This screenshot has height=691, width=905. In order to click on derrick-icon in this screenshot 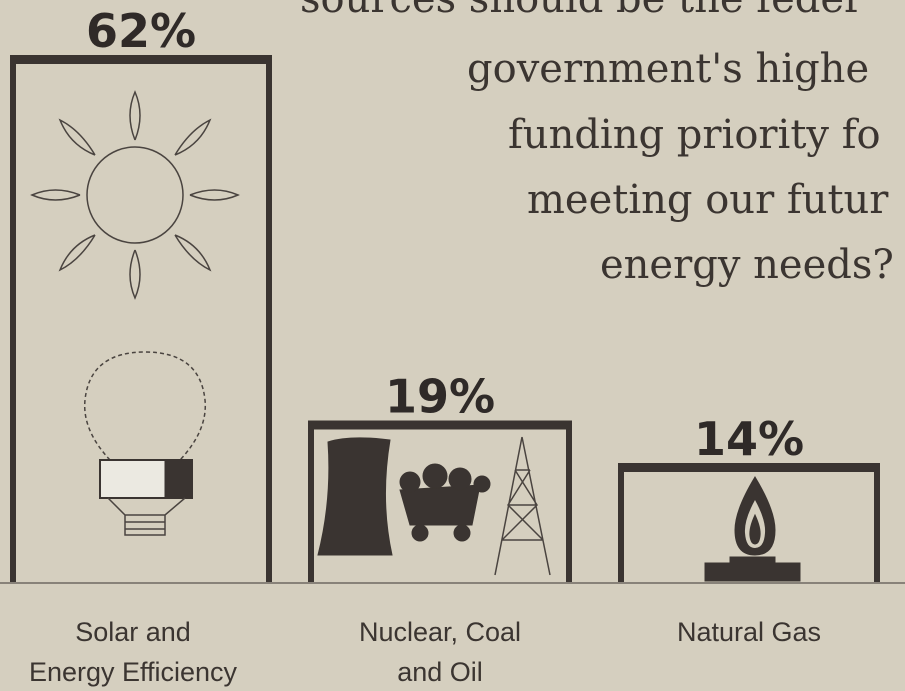, I will do `click(522, 506)`.